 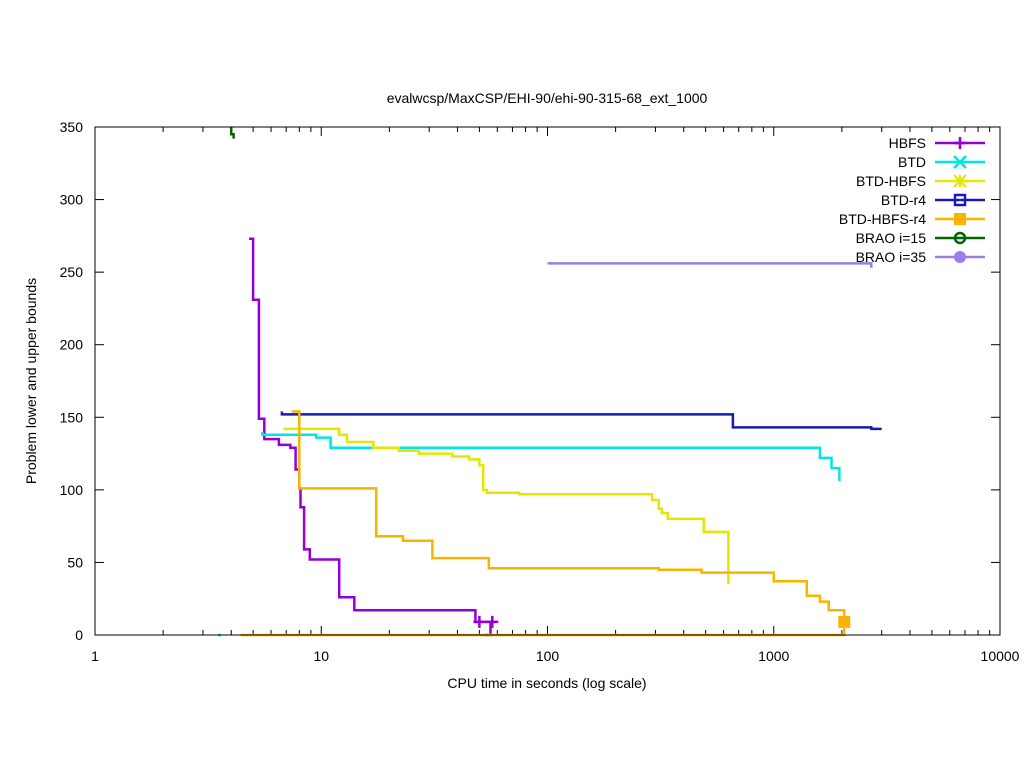 I want to click on legend-label-btd-hbfs: BTD-HBFS, so click(x=891, y=181).